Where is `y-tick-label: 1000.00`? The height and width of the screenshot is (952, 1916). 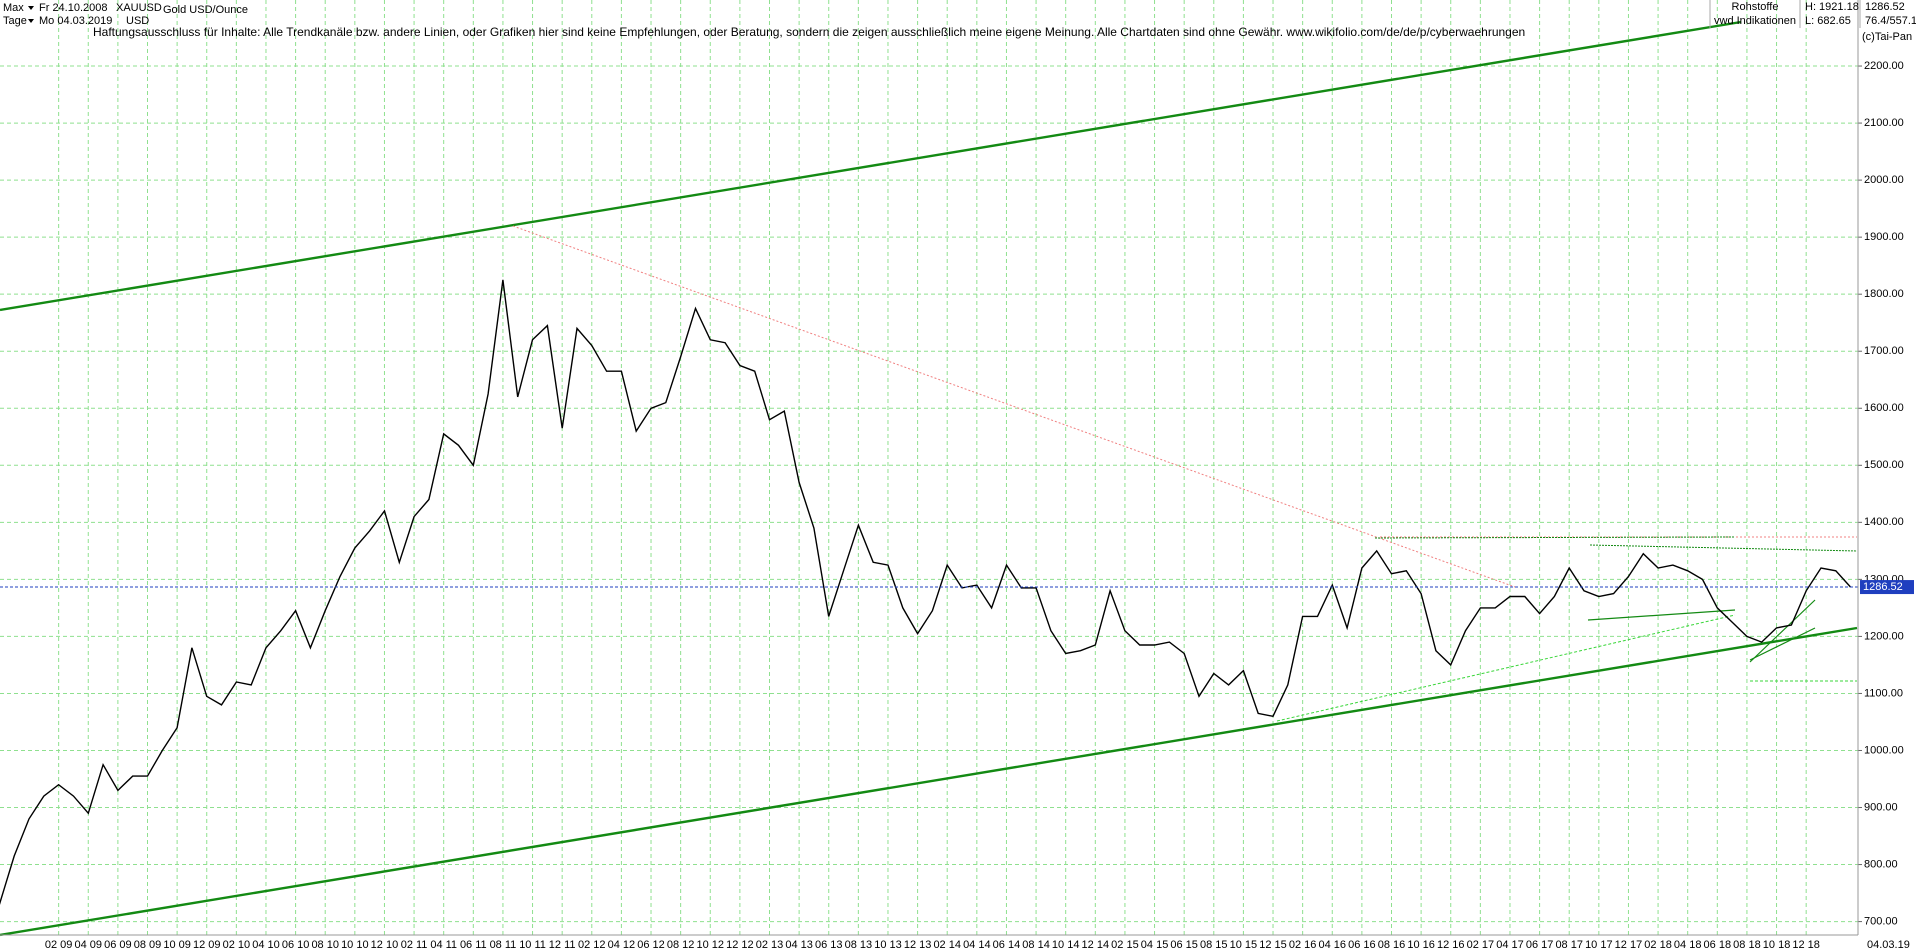 y-tick-label: 1000.00 is located at coordinates (1884, 750).